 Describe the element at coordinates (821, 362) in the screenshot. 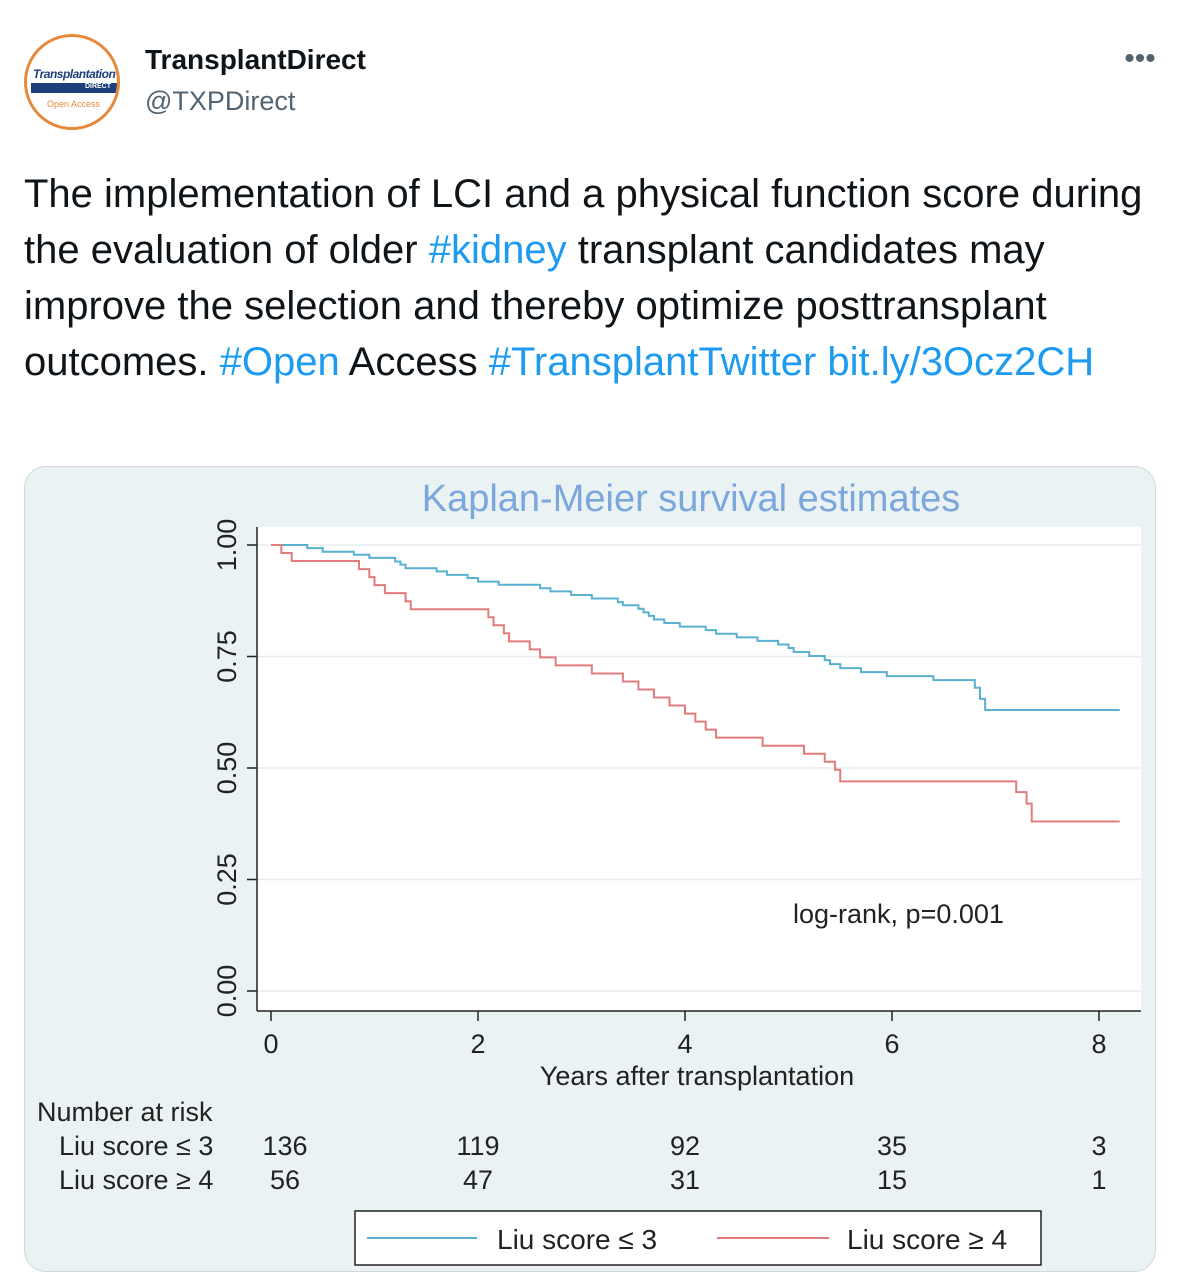

I see `tweet-text-segment` at that location.